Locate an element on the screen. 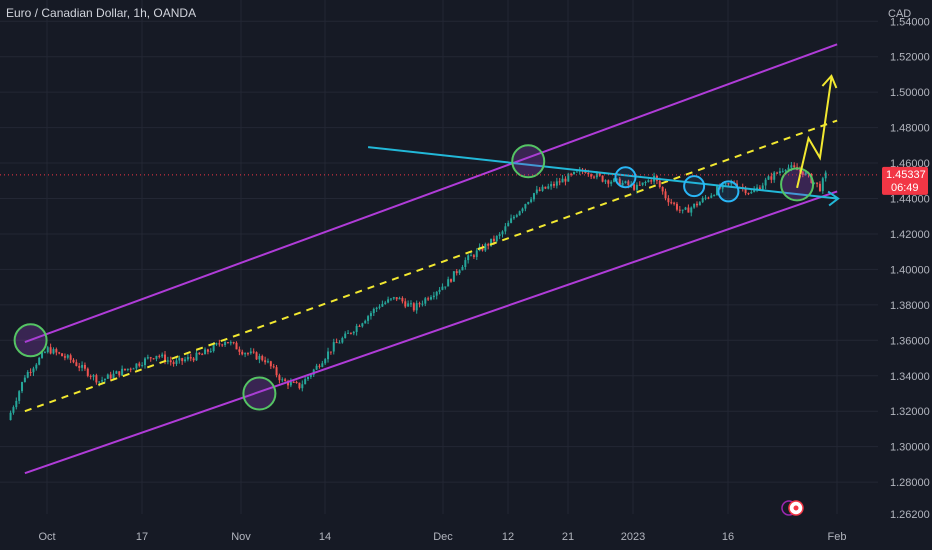 This screenshot has height=550, width=932. x-tick-label: Nov is located at coordinates (241, 537).